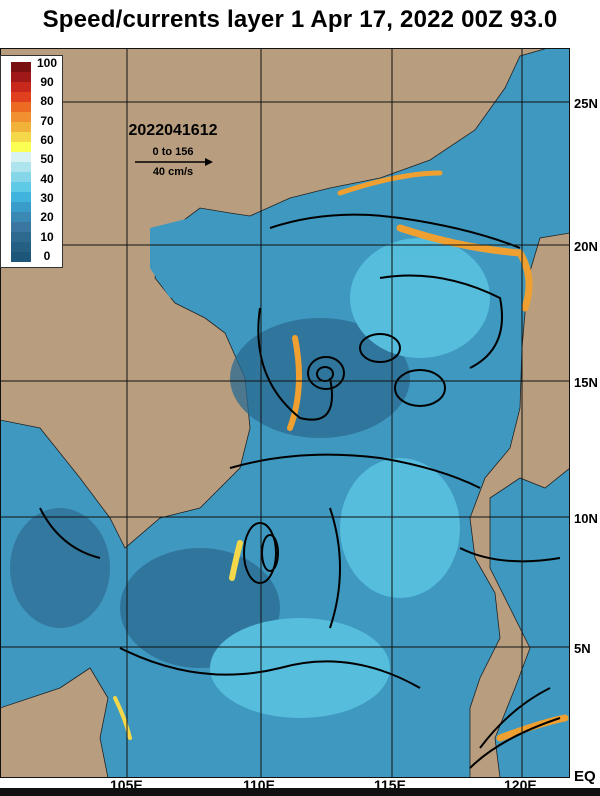 This screenshot has height=796, width=600. Describe the element at coordinates (294, 383) in the screenshot. I see `vietnam-jet` at that location.